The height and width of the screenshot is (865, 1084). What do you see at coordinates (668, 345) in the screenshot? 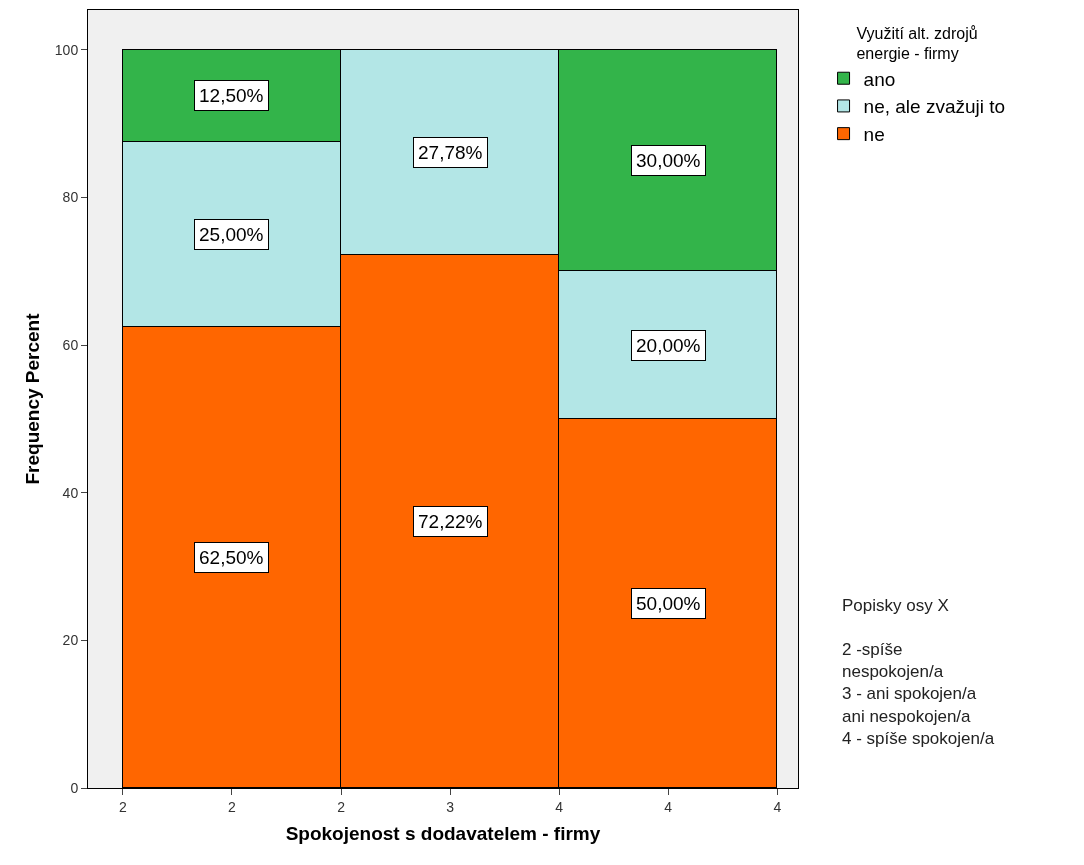
I see `data-label: 20,00%` at bounding box center [668, 345].